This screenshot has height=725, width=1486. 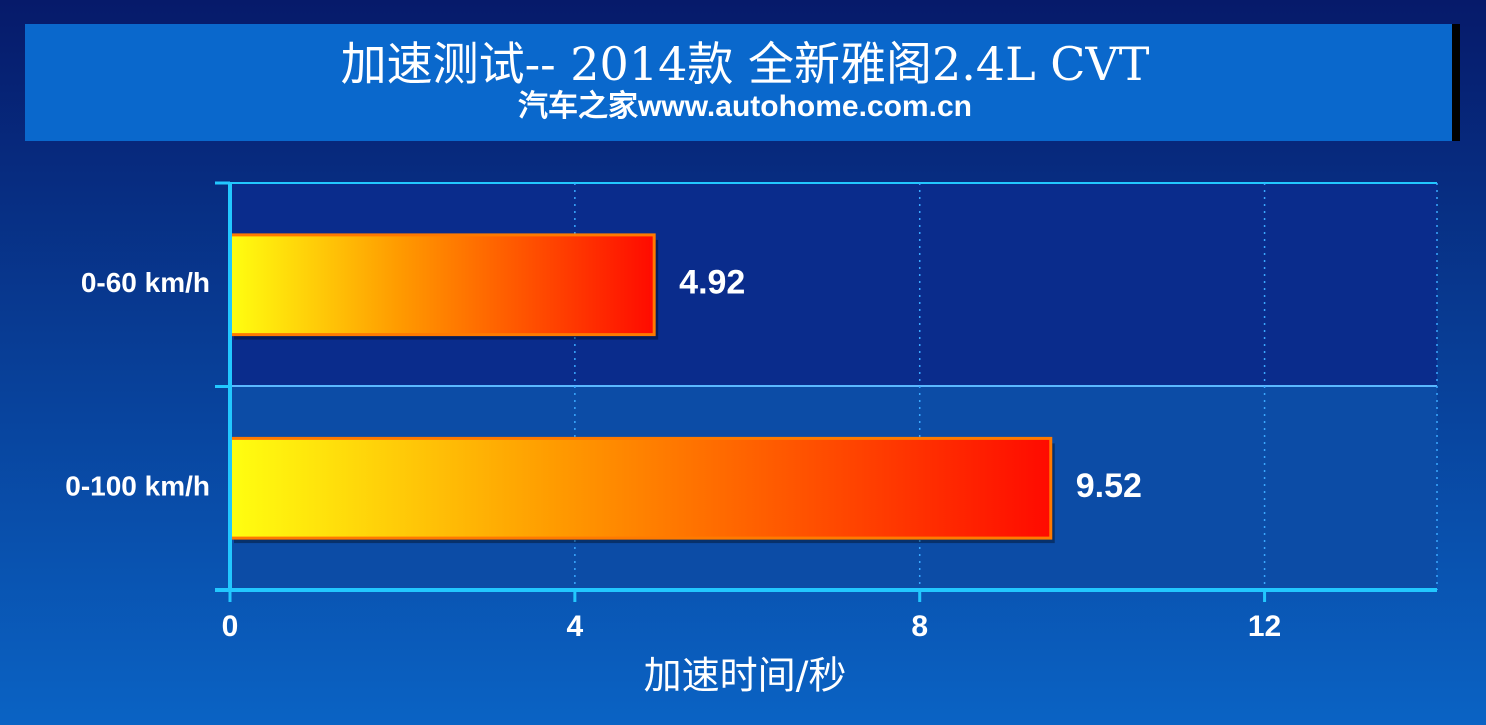 I want to click on x-tick-label: 8, so click(x=919, y=626).